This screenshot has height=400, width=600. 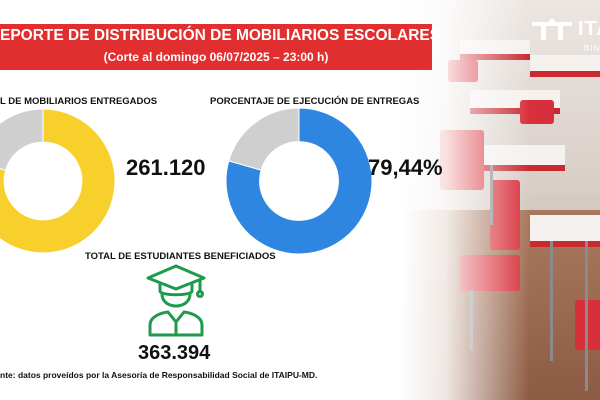 What do you see at coordinates (315, 101) in the screenshot?
I see `execution-label: PORCENTAJE DE EJECUCIÓN DE ENTREGAS` at bounding box center [315, 101].